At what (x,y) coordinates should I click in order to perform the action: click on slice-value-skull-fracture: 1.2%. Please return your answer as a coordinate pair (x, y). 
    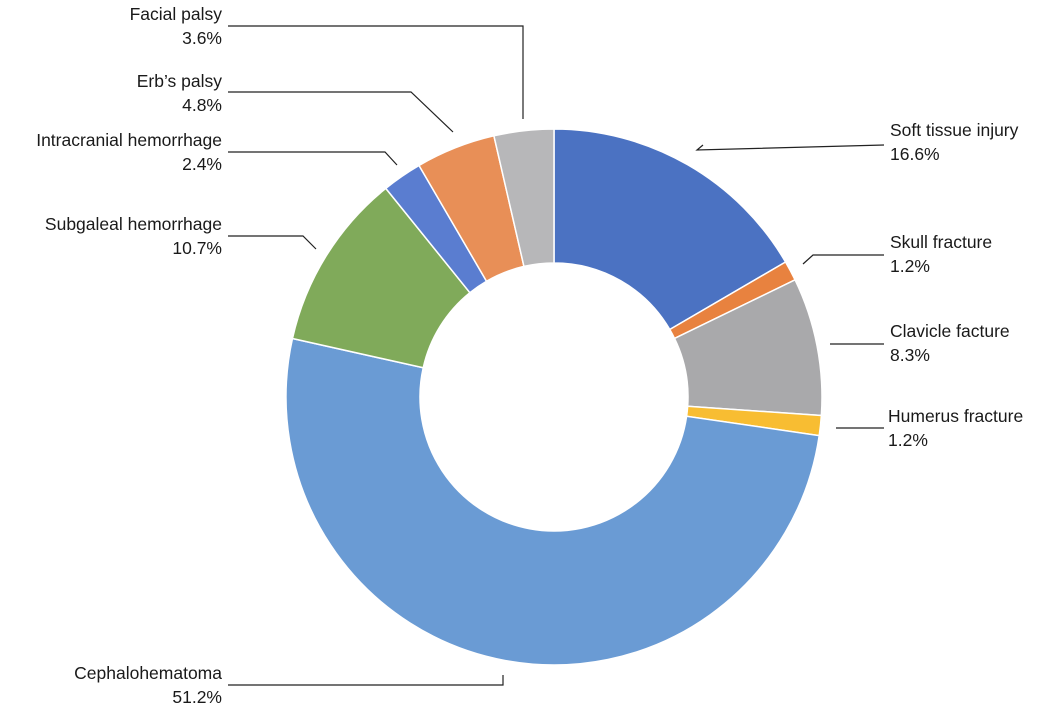
    Looking at the image, I should click on (910, 266).